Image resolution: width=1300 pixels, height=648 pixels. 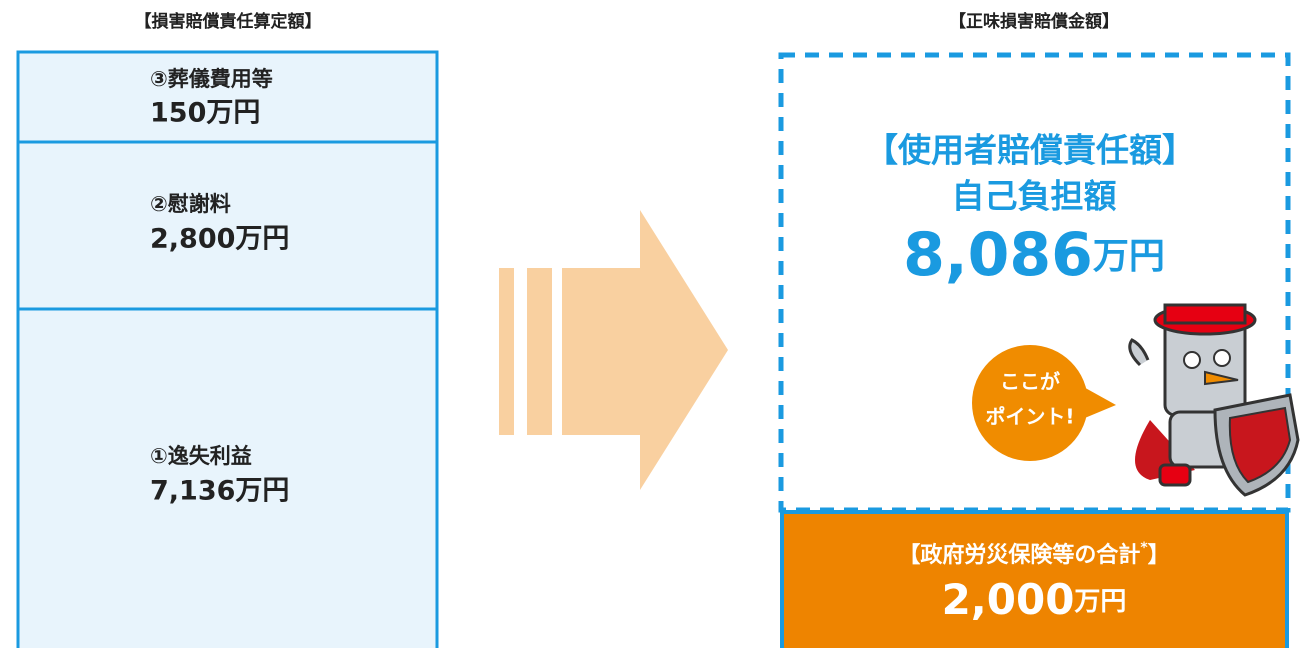 I want to click on item-label: ②慰謝料, so click(x=190, y=204).